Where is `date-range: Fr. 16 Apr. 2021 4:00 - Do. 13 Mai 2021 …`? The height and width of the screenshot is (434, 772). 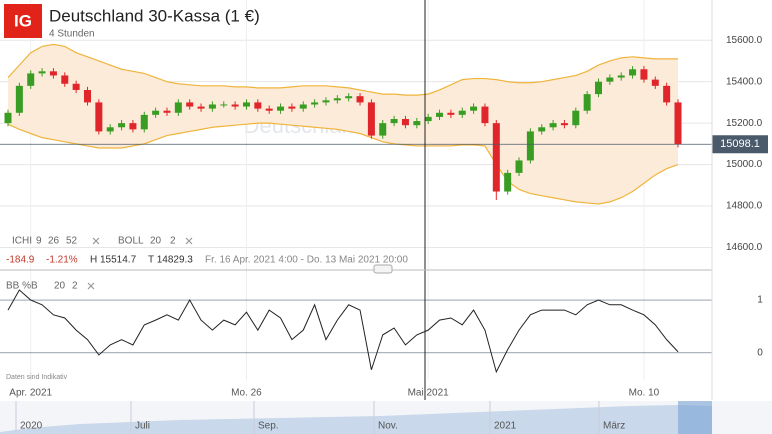
date-range: Fr. 16 Apr. 2021 4:00 - Do. 13 Mai 2021 … is located at coordinates (306, 260).